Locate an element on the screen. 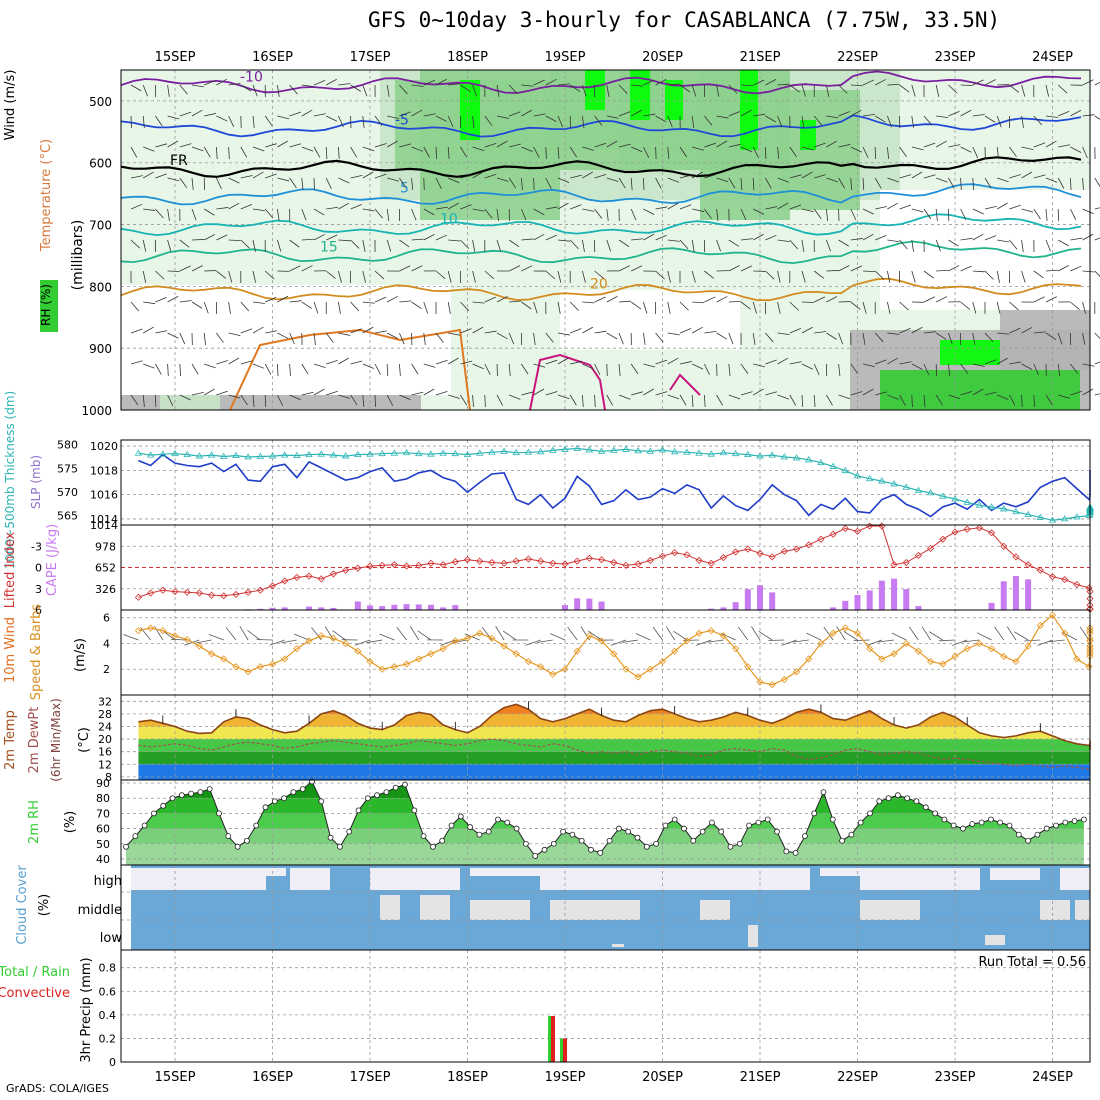 The image size is (1100, 1100). temp-bands is located at coordinates (614, 742).